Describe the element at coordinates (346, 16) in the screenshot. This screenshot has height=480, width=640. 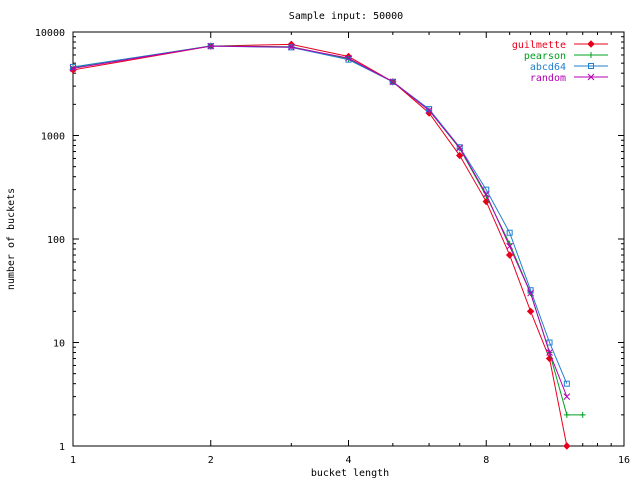
I see `chart-title: Sample input: 50000` at that location.